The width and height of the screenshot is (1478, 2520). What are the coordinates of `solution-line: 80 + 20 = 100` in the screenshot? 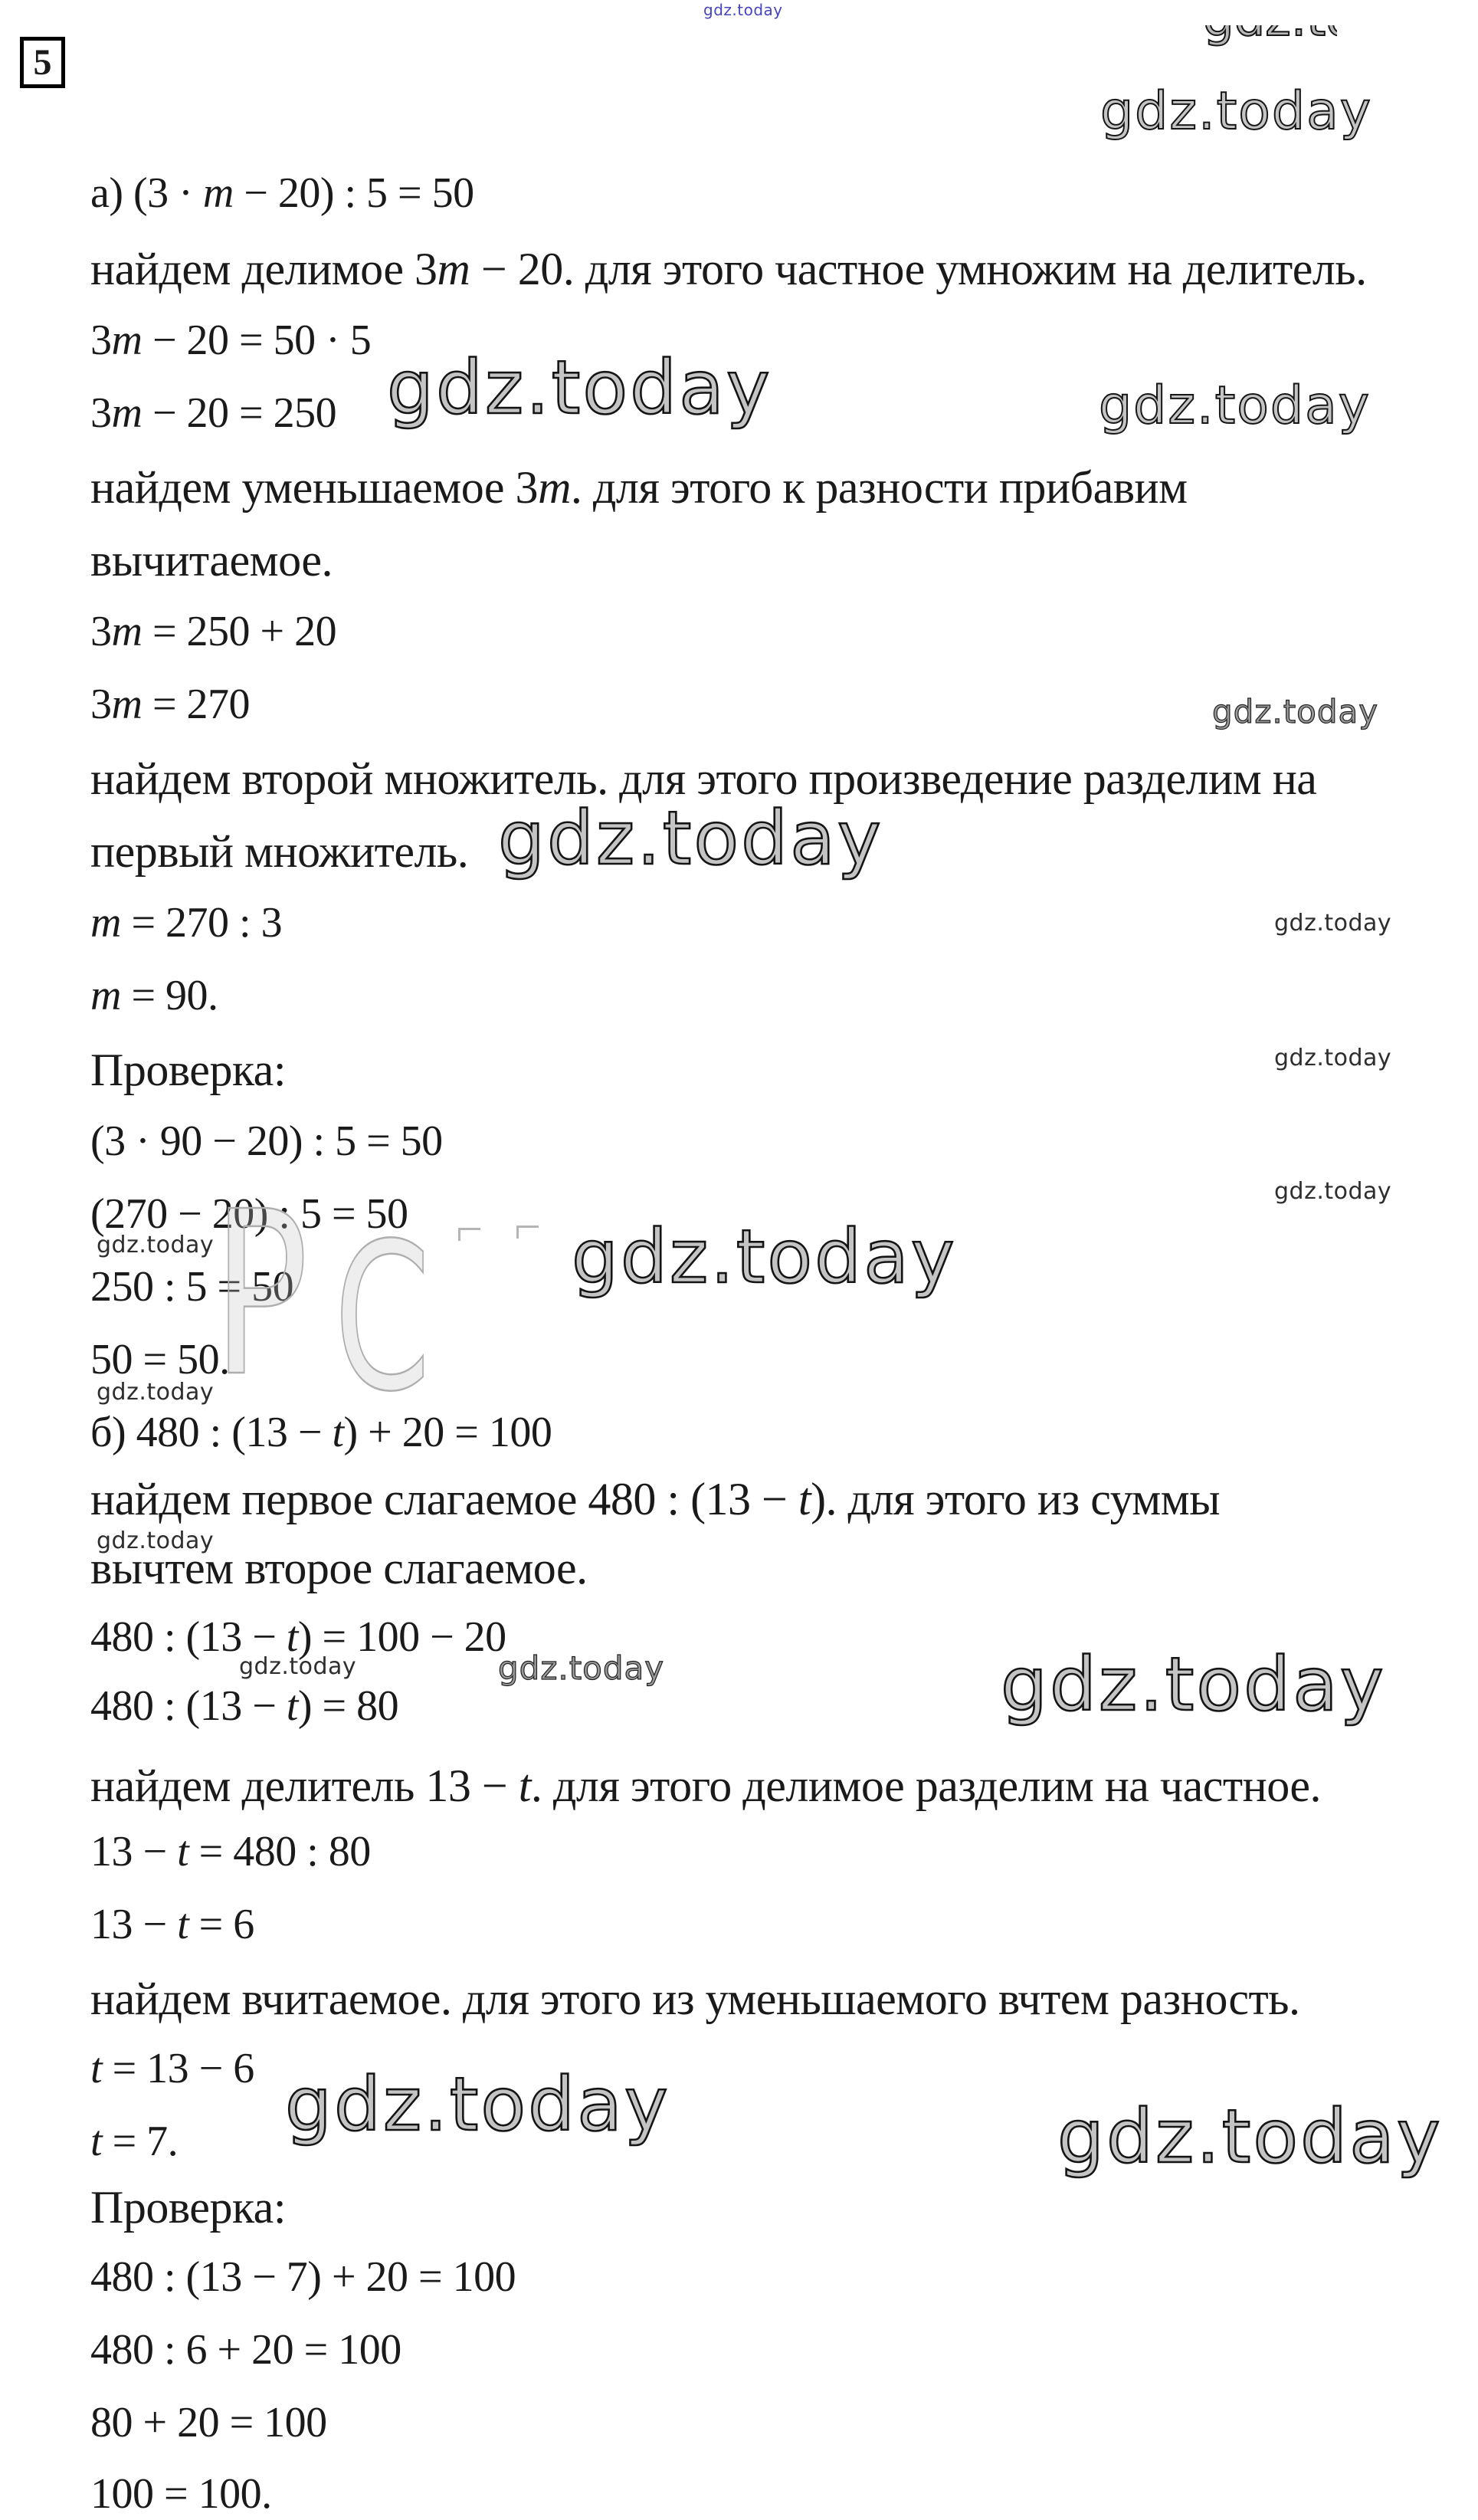 It's located at (209, 2422).